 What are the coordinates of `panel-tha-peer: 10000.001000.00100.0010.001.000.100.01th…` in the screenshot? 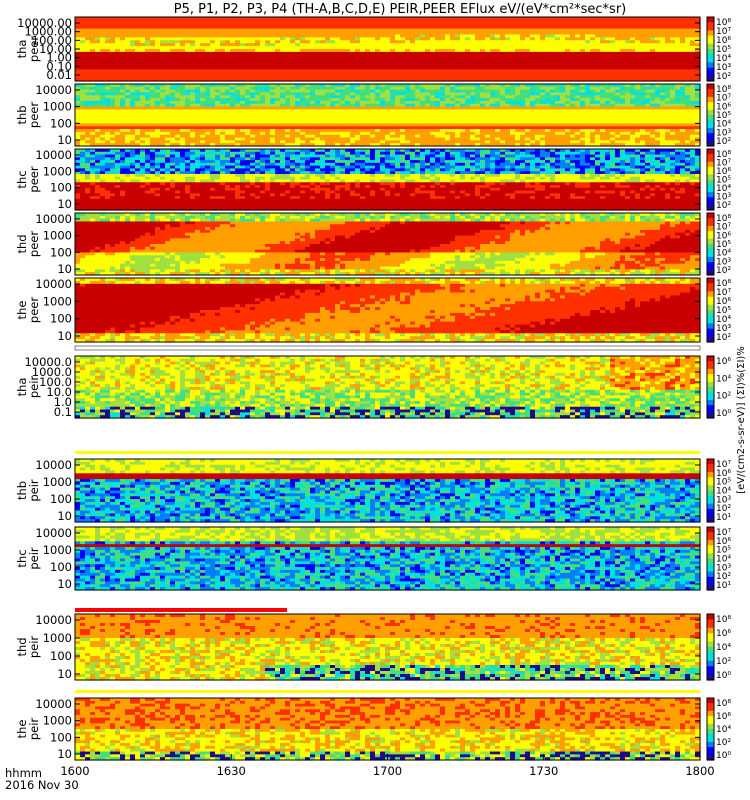 It's located at (373, 49).